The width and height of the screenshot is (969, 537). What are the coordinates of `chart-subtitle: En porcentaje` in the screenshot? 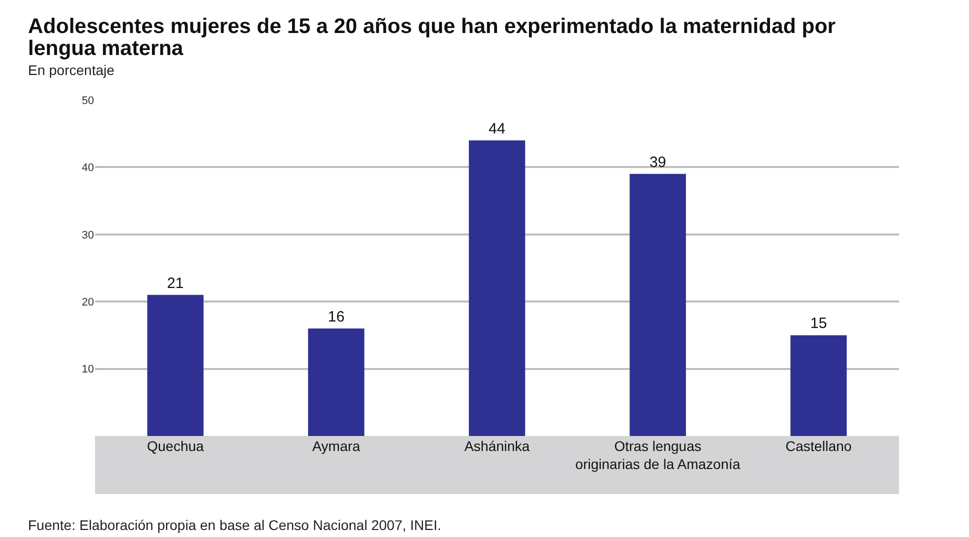 It's located at (71, 70).